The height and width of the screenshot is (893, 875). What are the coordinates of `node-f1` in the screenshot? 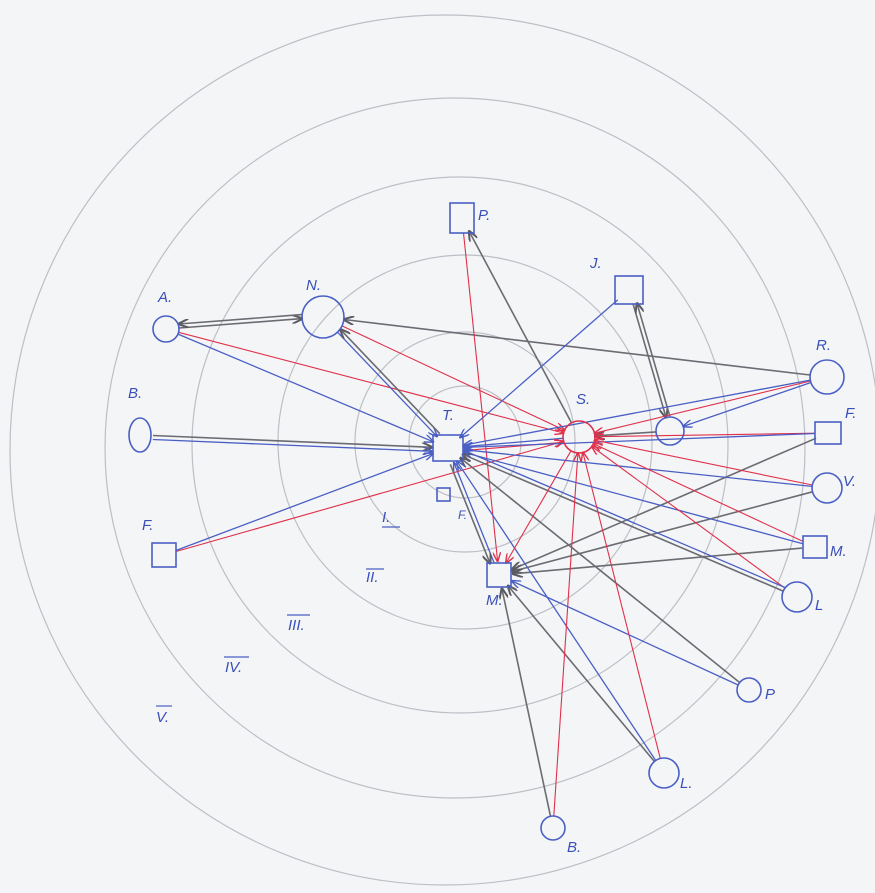 It's located at (828, 433).